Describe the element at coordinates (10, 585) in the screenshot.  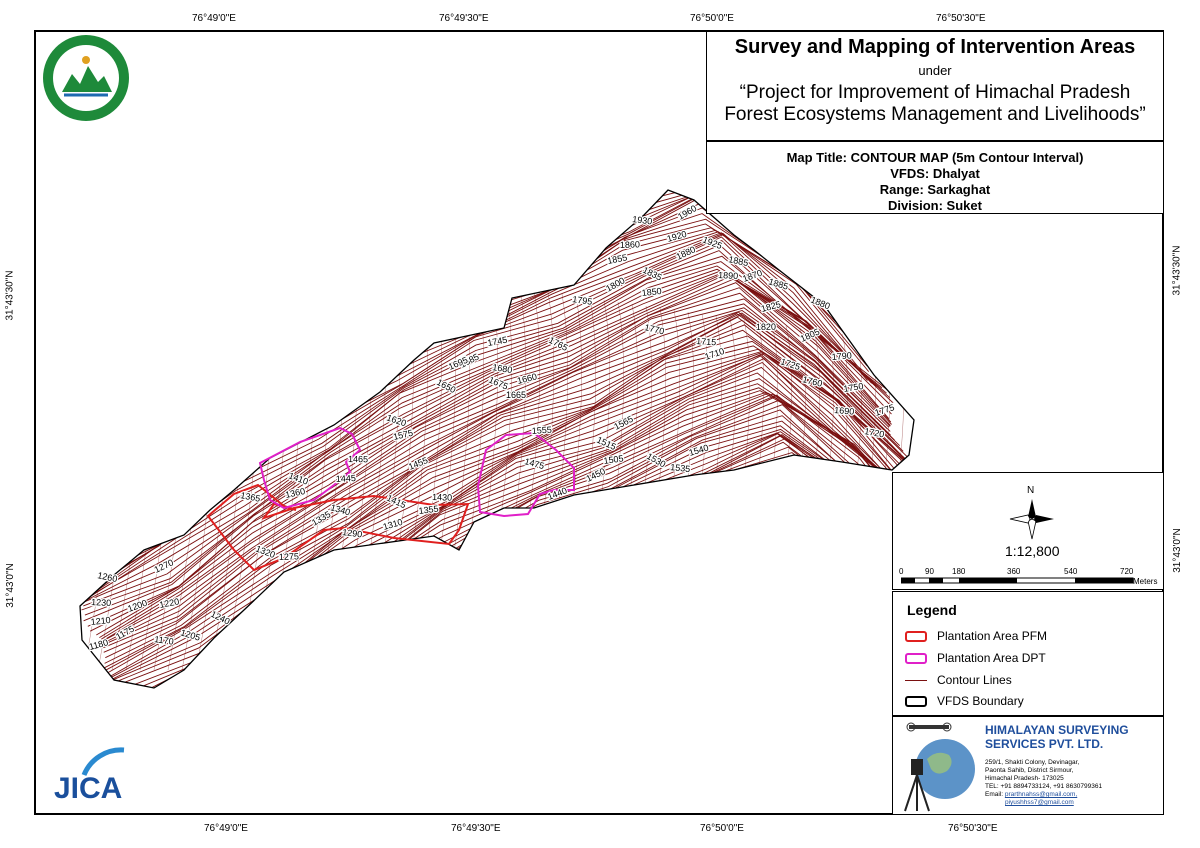
I see `lat-label-left-2: 31°43'0"N` at that location.